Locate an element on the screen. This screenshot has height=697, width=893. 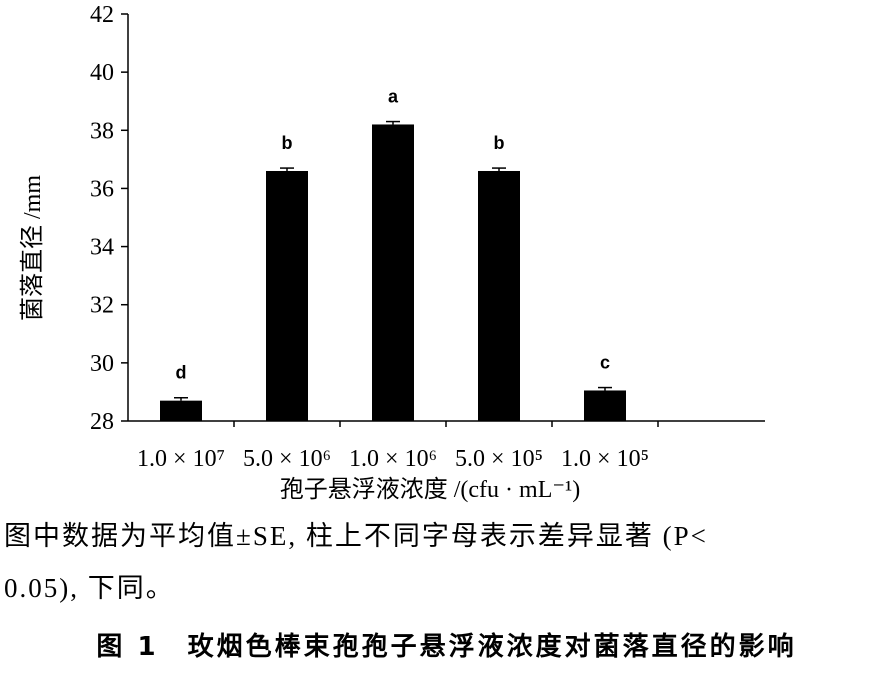
significance-label: d is located at coordinates (181, 373).